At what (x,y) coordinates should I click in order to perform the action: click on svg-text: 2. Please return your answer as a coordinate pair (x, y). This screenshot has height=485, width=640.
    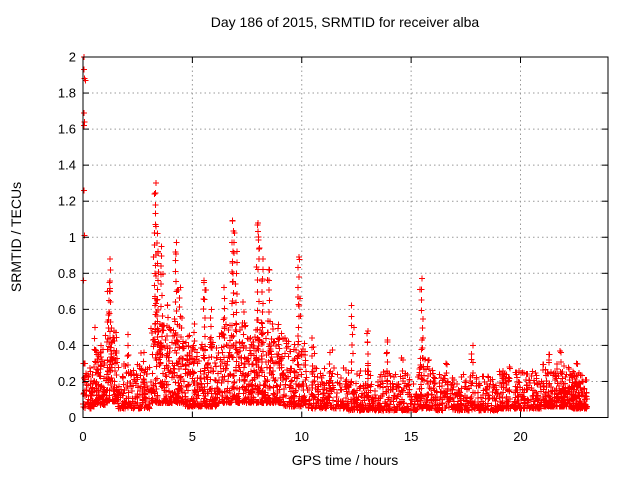
    Looking at the image, I should click on (72, 57).